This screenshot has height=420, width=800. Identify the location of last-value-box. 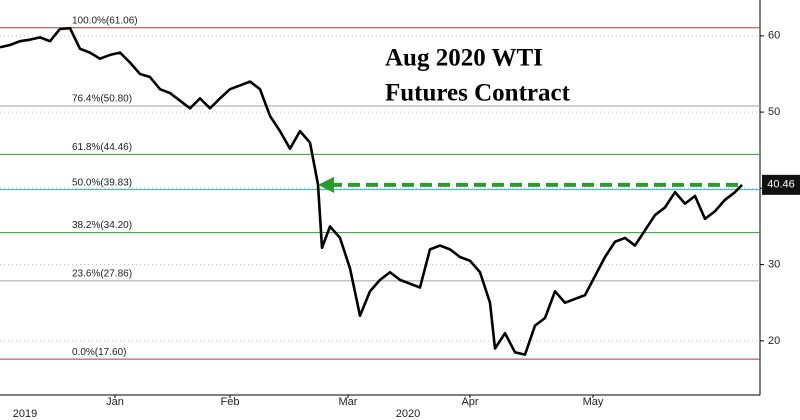
(781, 184).